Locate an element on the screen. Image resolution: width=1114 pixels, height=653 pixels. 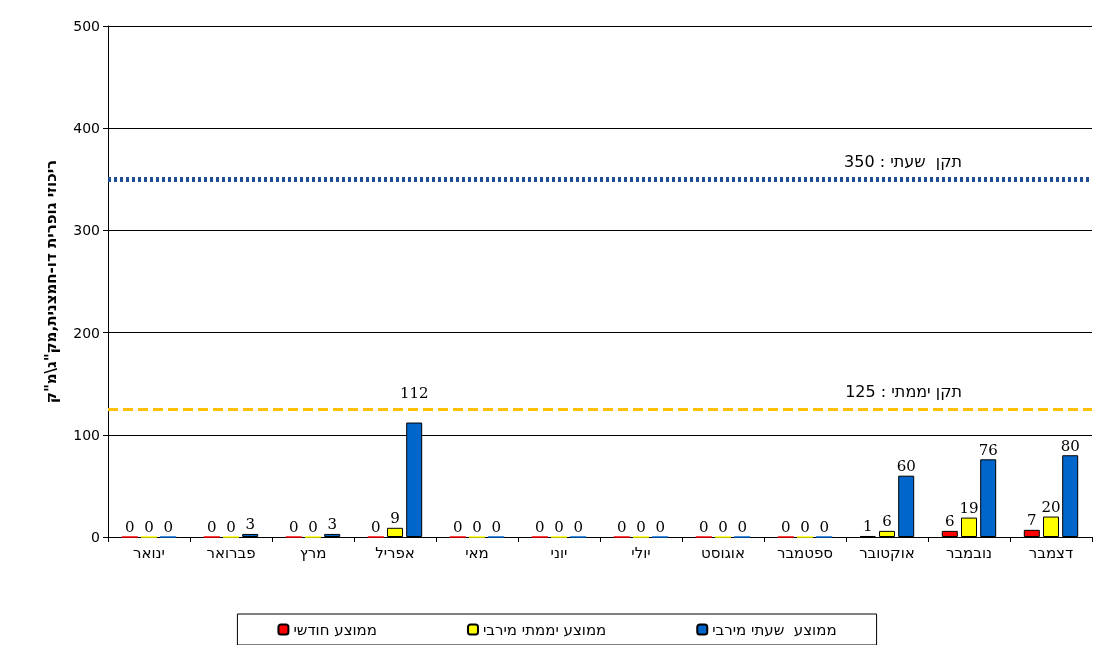
data-label: 80 is located at coordinates (1070, 445).